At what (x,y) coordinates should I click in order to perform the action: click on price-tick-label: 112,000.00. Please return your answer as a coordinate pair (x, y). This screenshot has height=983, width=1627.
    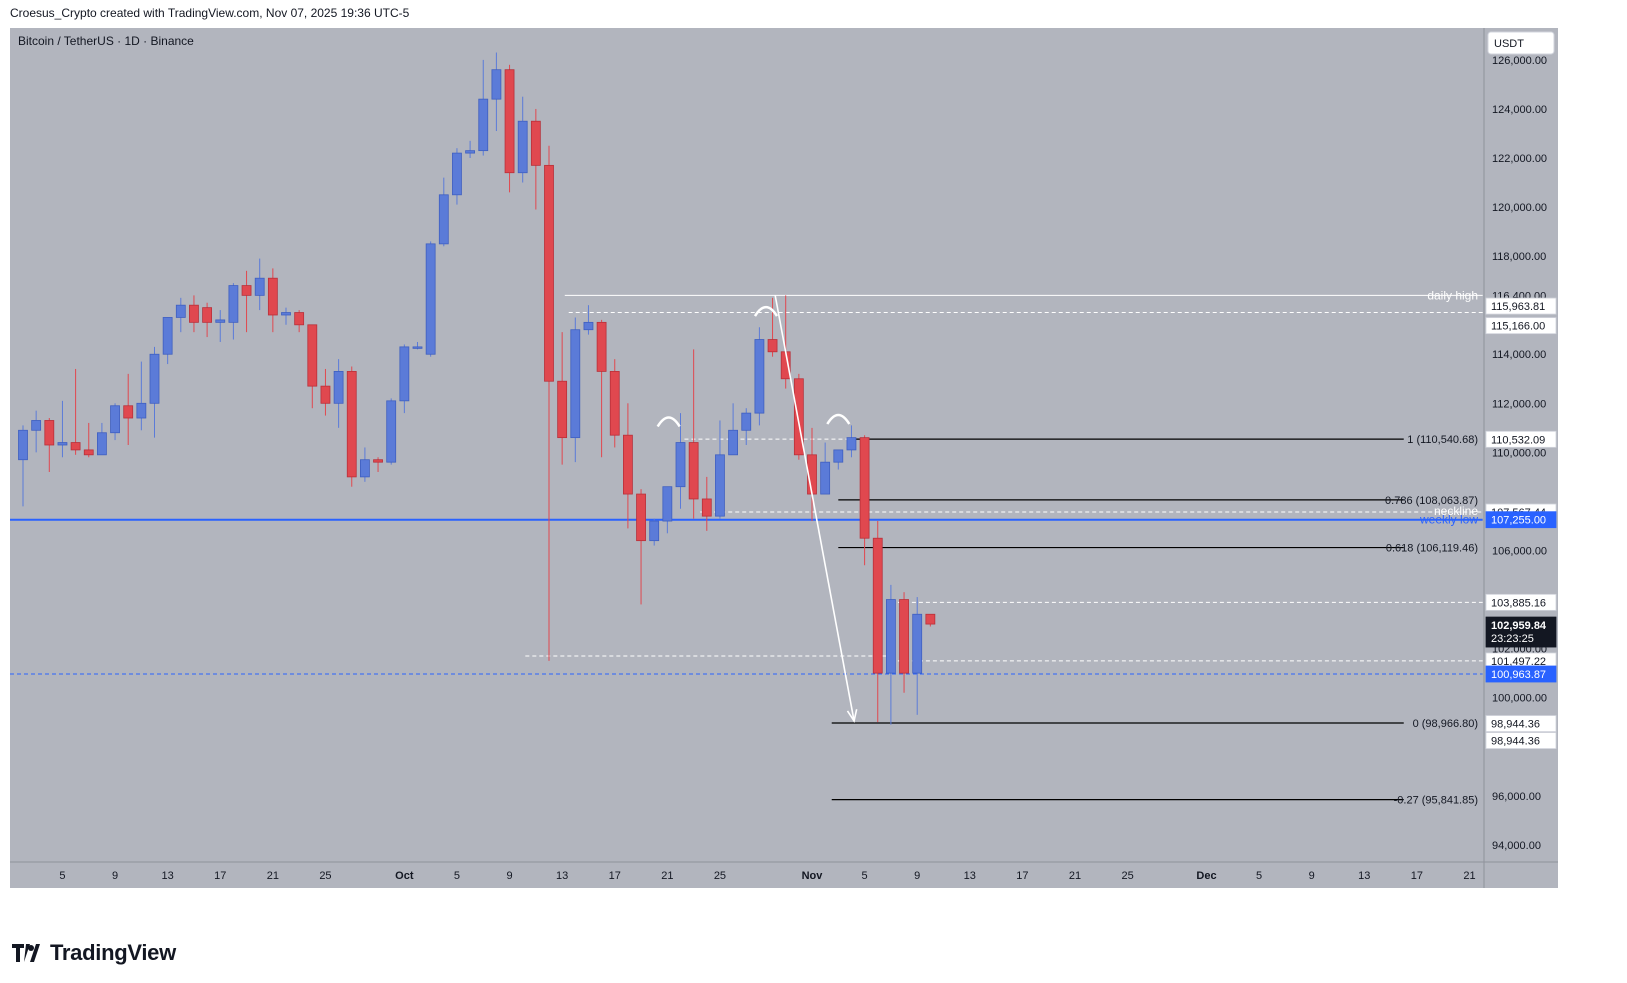
    Looking at the image, I should click on (1519, 404).